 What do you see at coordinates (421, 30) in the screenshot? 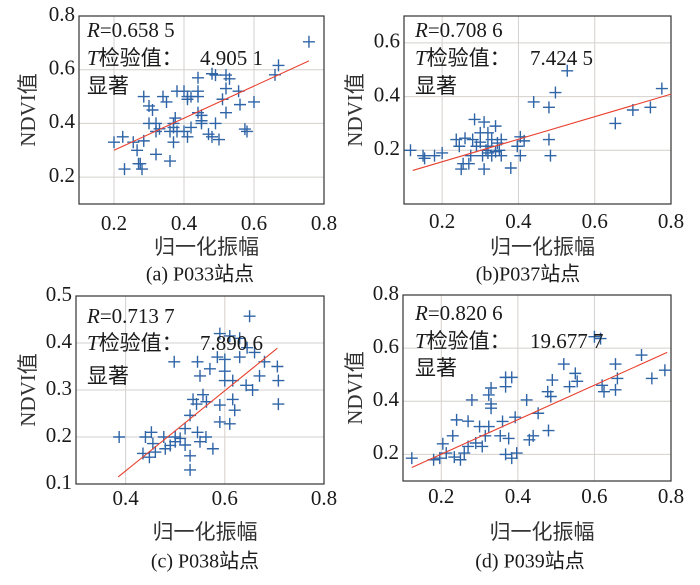
I see `r-symbol: R` at bounding box center [421, 30].